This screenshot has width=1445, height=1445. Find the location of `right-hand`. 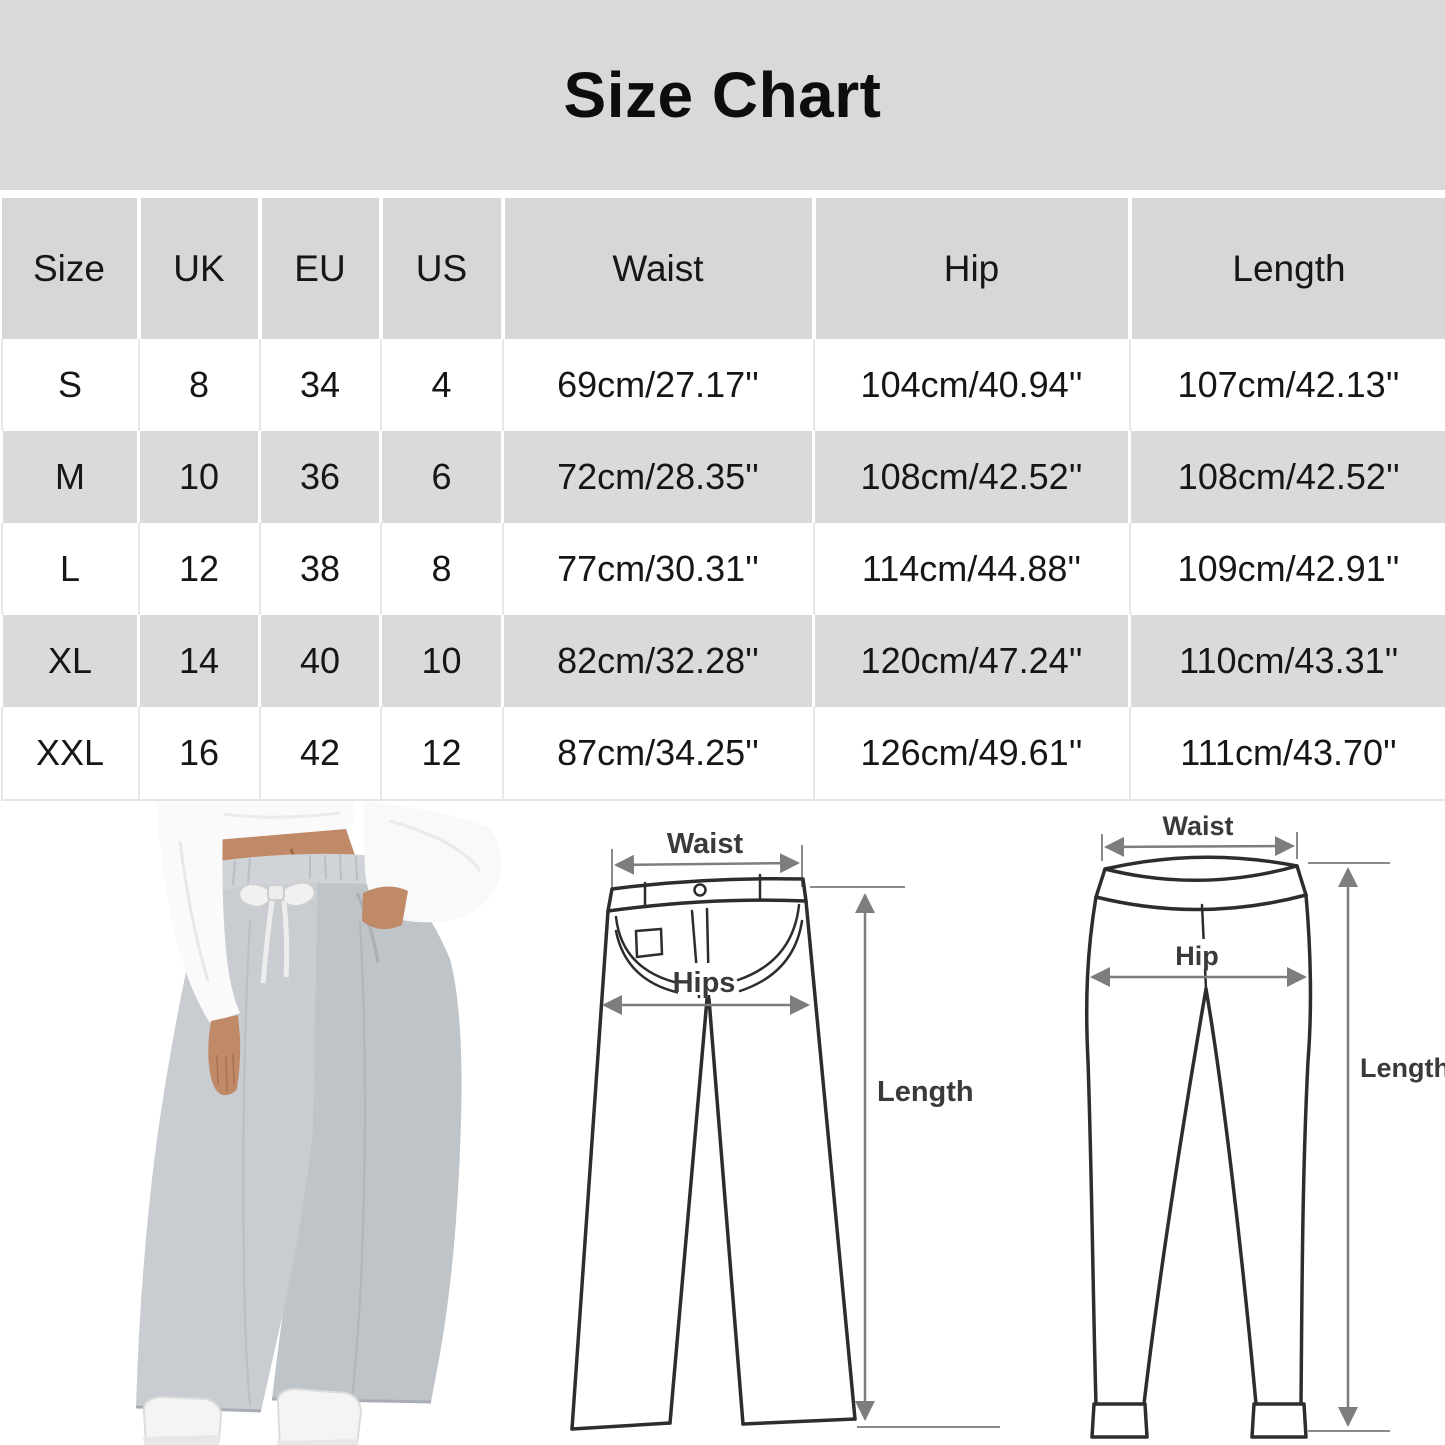

right-hand is located at coordinates (385, 908).